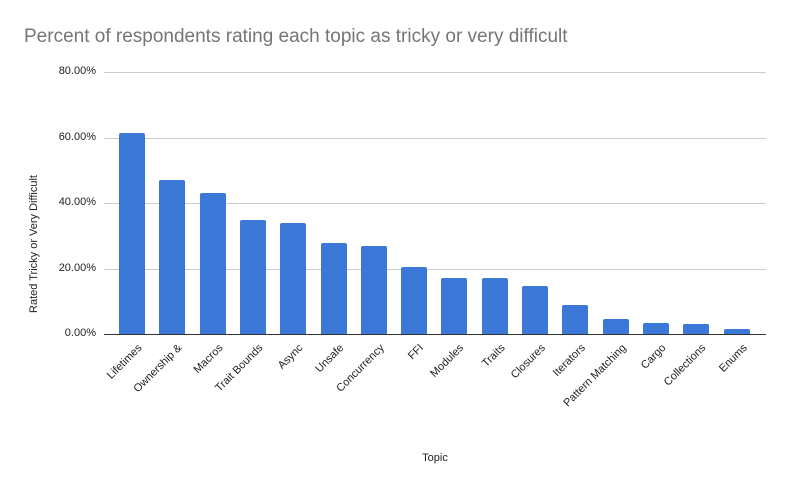 The width and height of the screenshot is (790, 489). I want to click on bar-iterators, so click(575, 319).